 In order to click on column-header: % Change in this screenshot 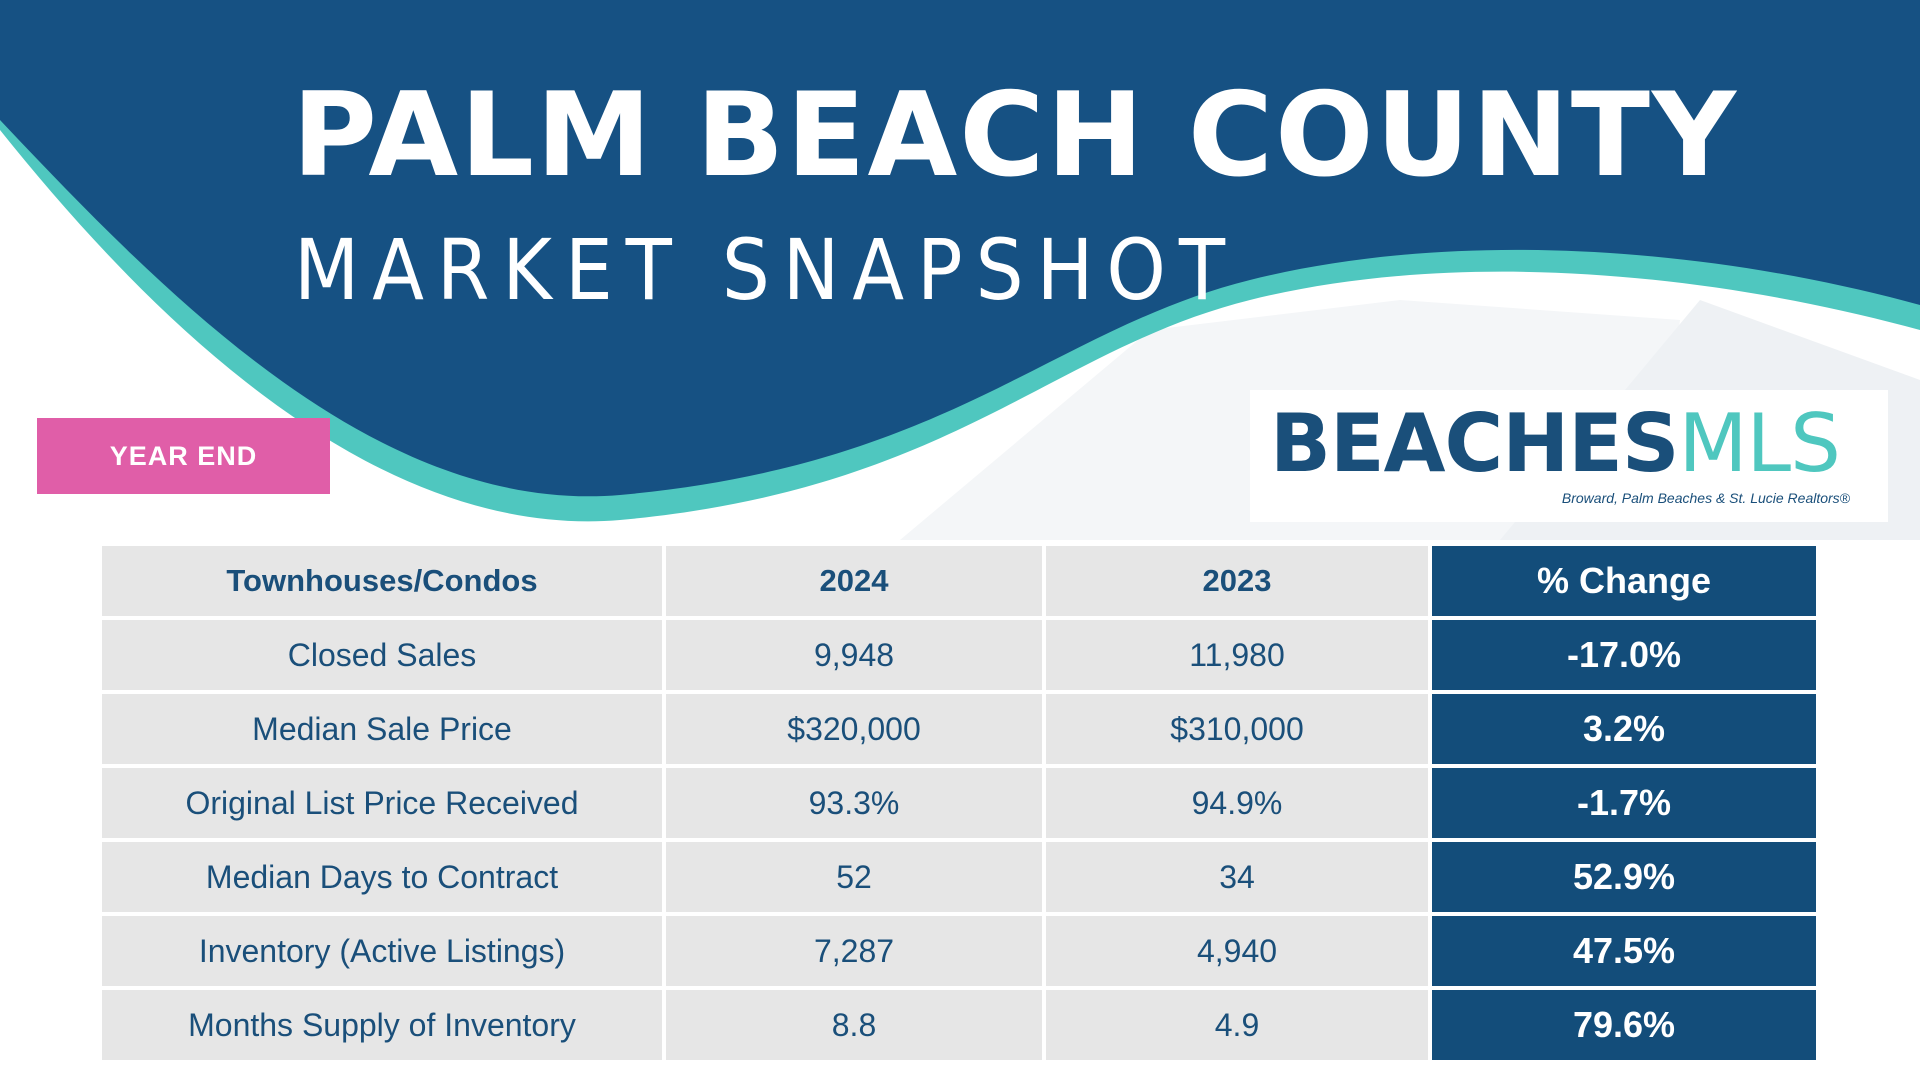, I will do `click(1624, 581)`.